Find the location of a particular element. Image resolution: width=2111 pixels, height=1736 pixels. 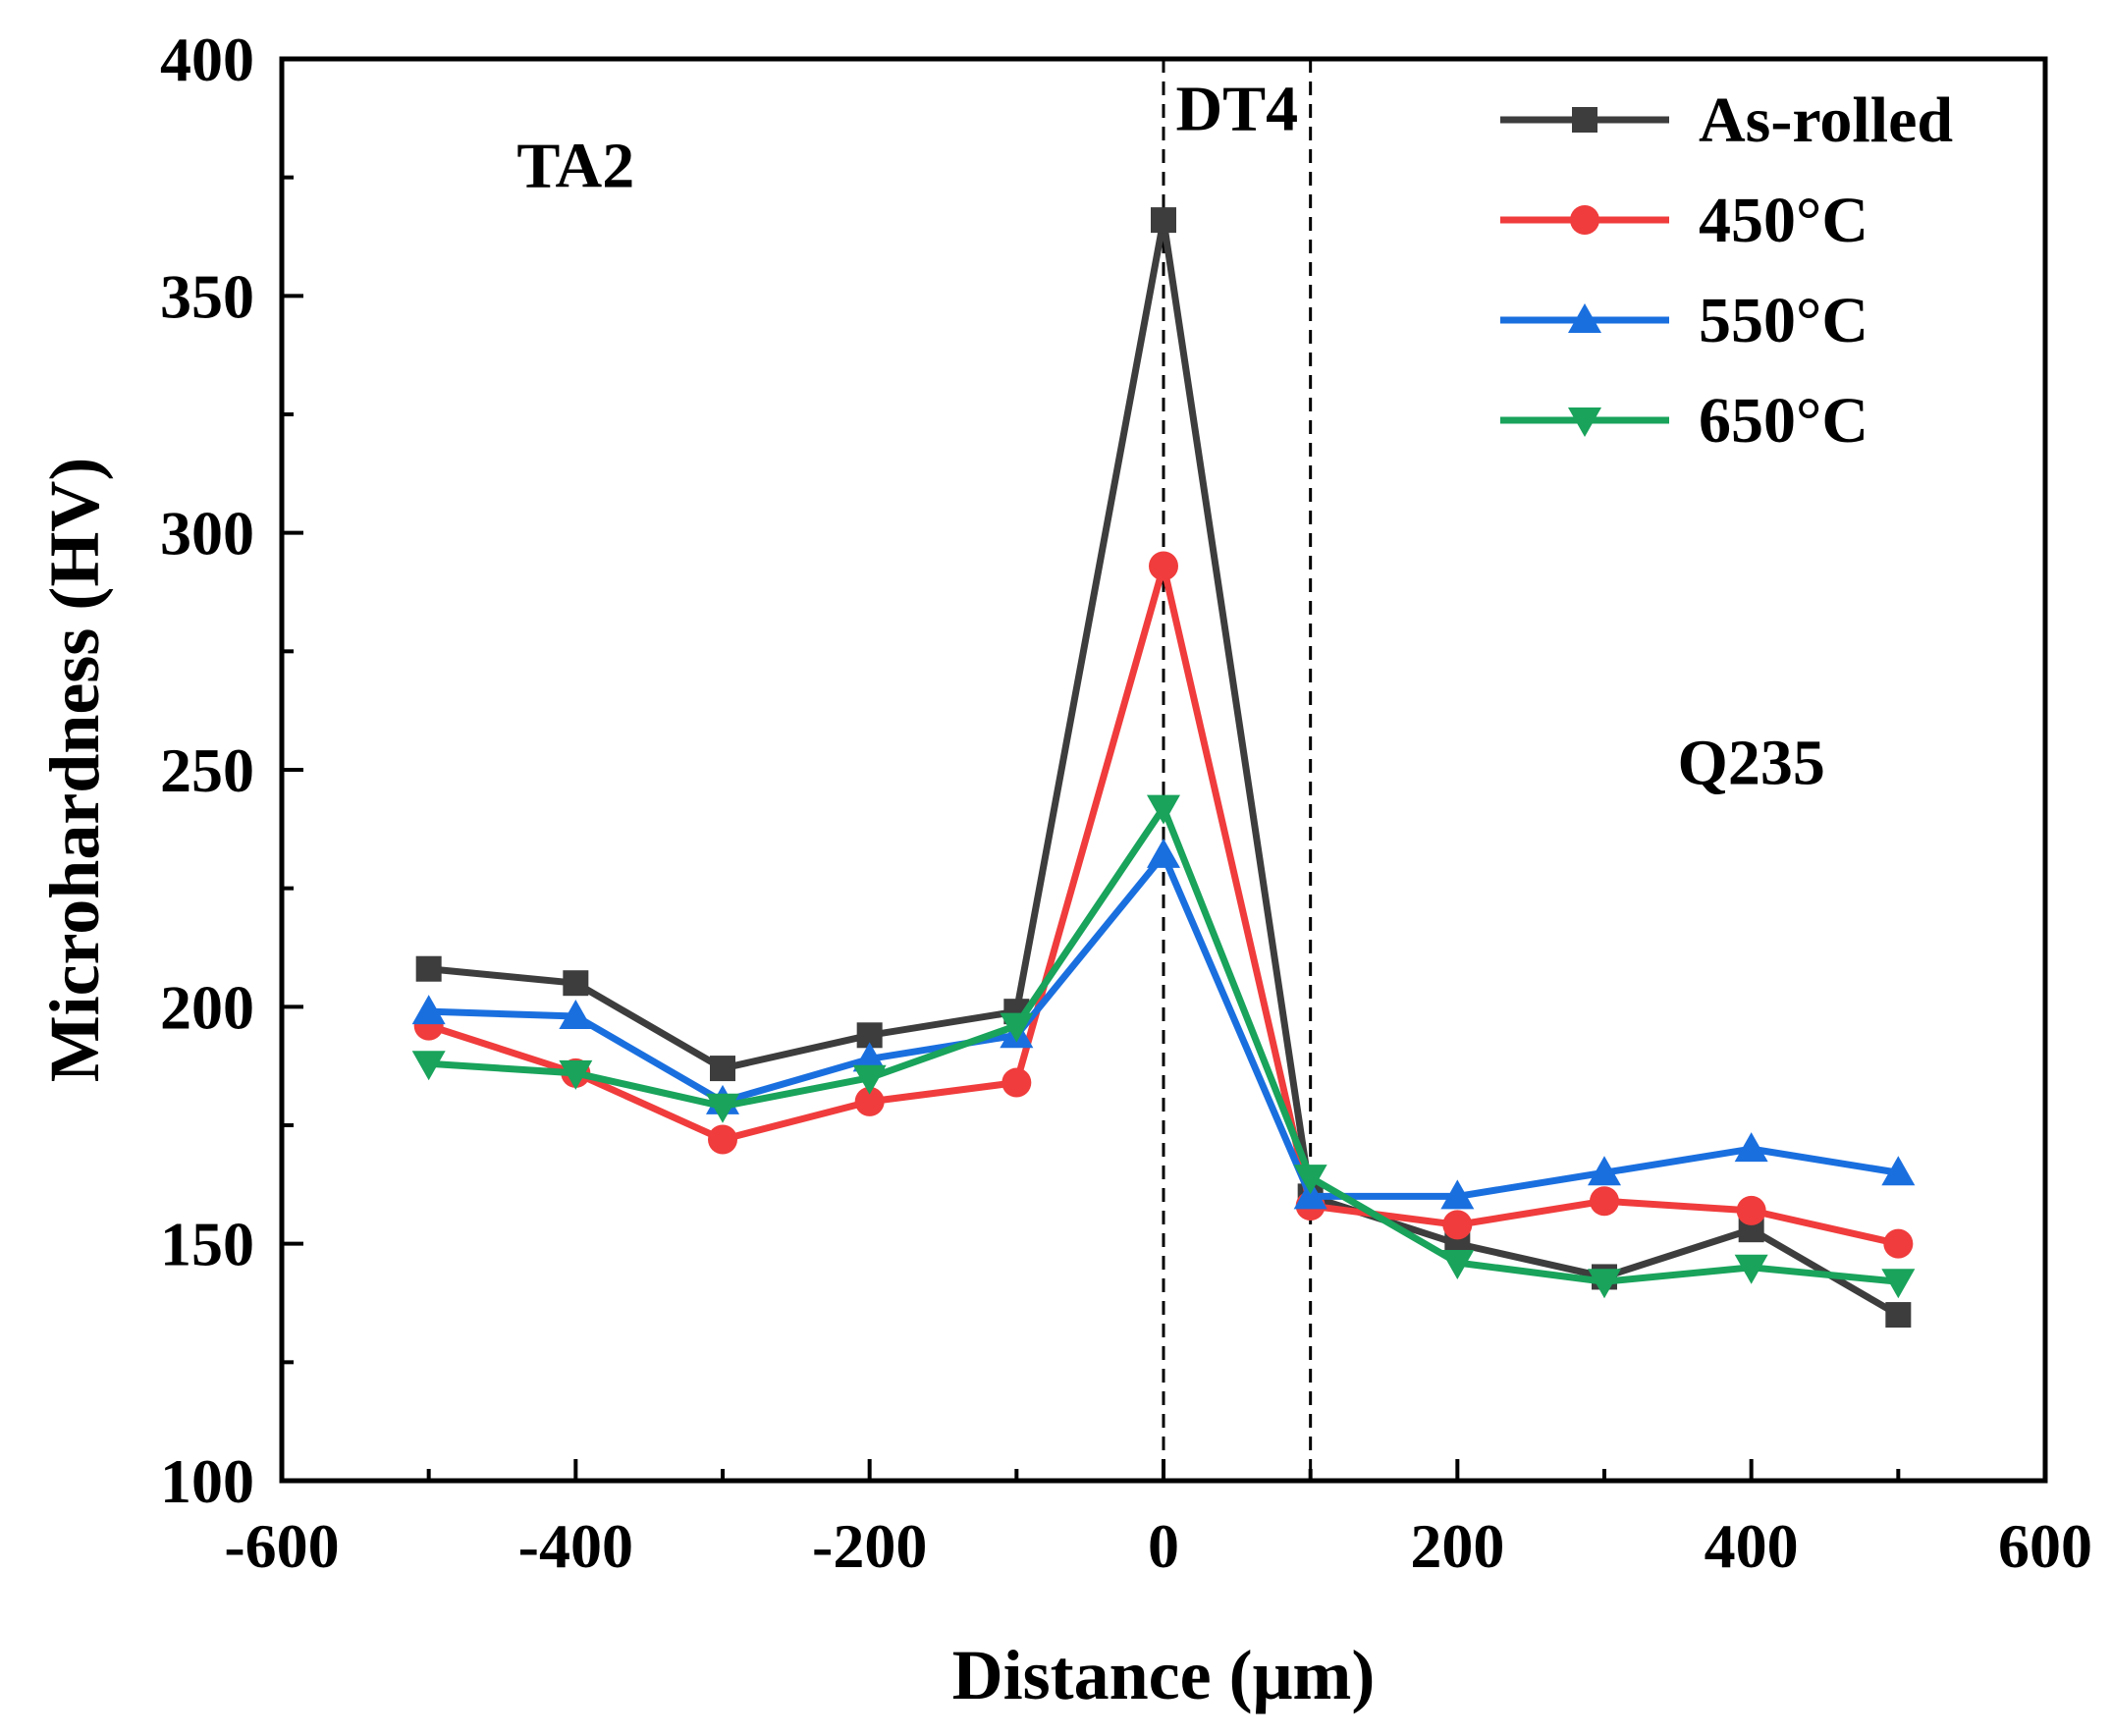

legend: As-rolled 450°C 550°C 650°C is located at coordinates (1726, 270).